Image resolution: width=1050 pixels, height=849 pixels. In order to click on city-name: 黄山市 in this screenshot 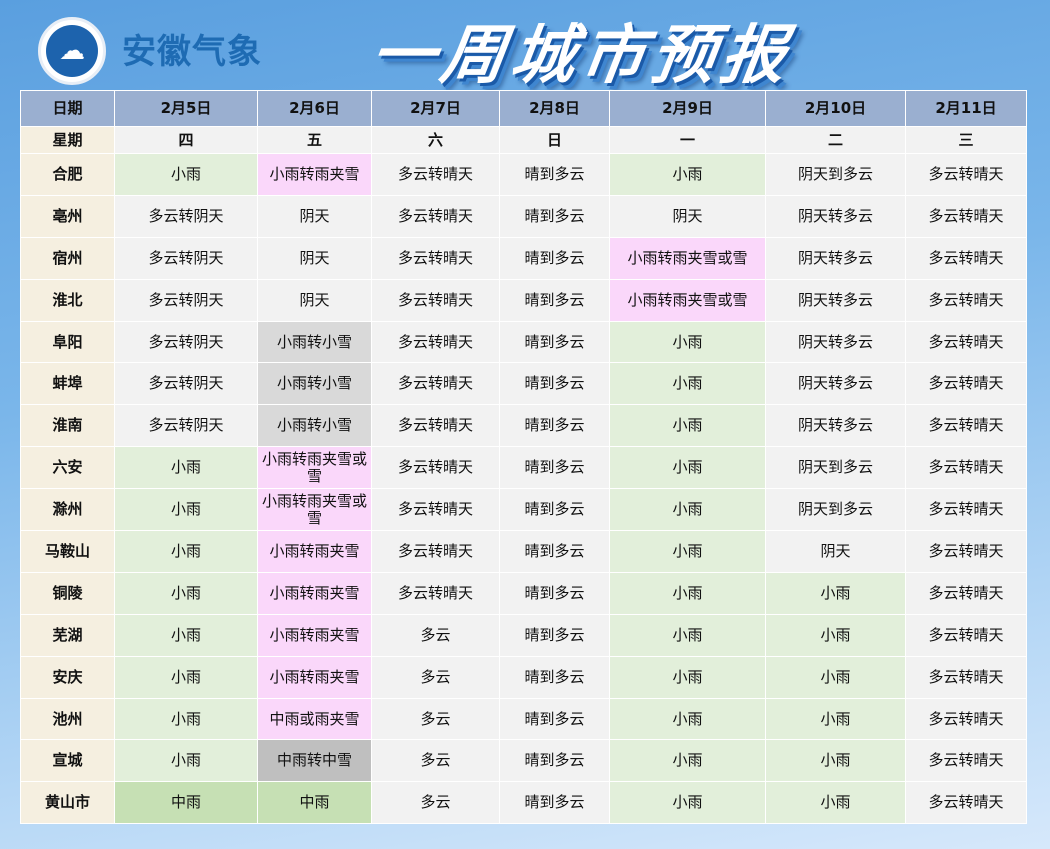, I will do `click(67, 803)`.